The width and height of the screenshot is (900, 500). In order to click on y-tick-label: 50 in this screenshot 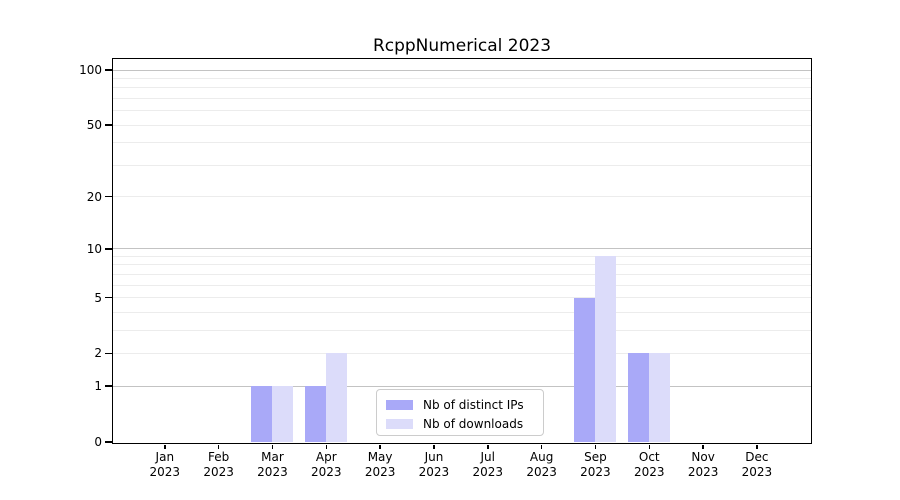, I will do `click(94, 125)`.